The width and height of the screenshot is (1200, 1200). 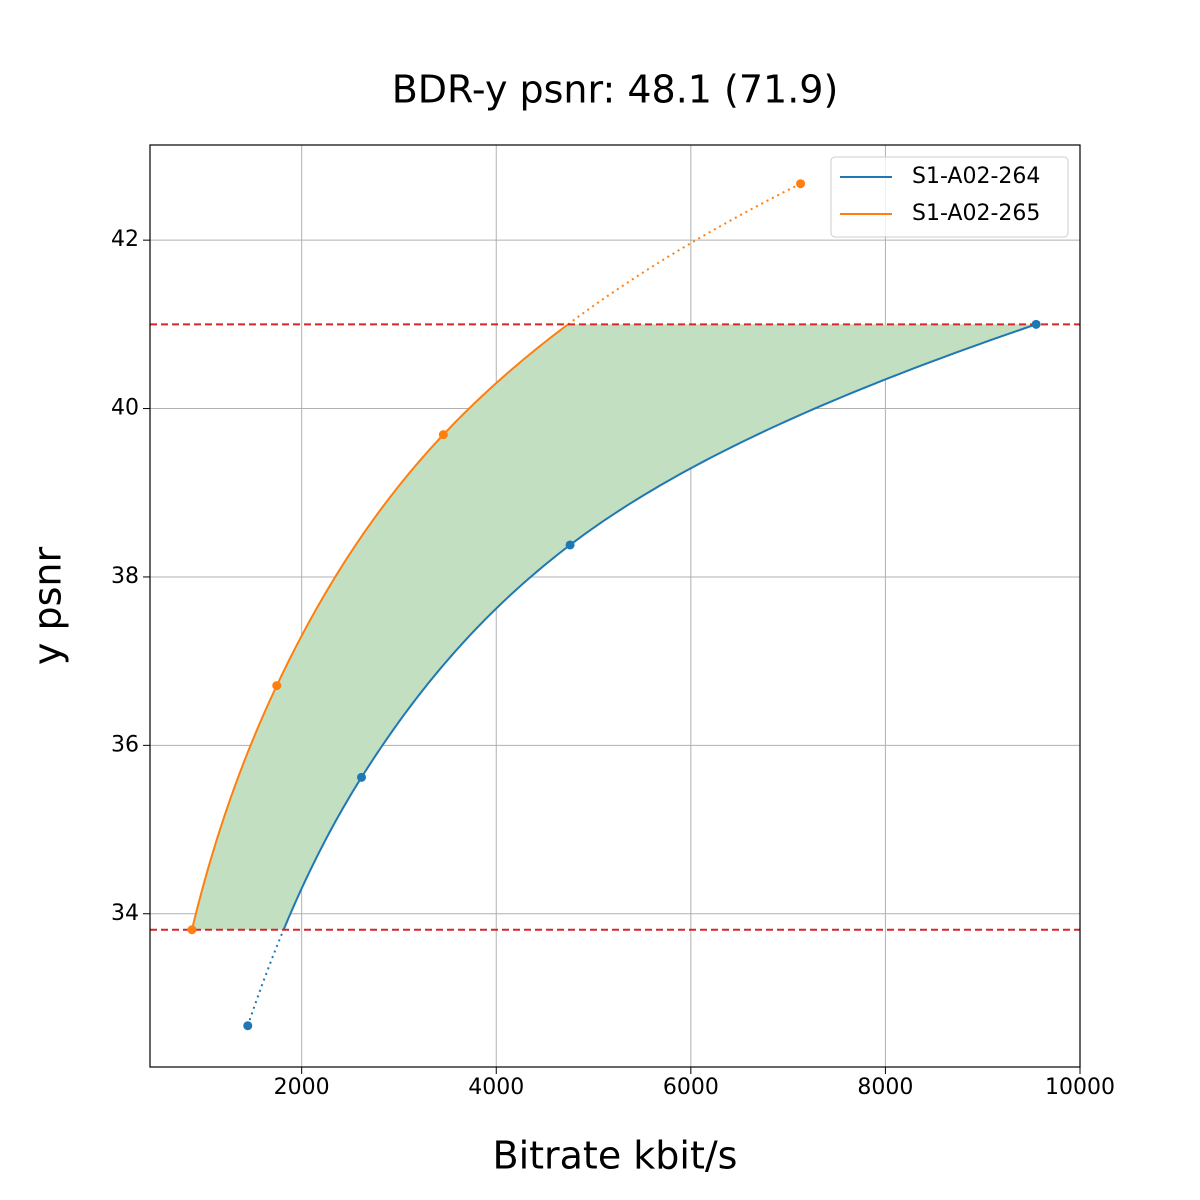 I want to click on x-tick-label: 8000, so click(x=885, y=1087).